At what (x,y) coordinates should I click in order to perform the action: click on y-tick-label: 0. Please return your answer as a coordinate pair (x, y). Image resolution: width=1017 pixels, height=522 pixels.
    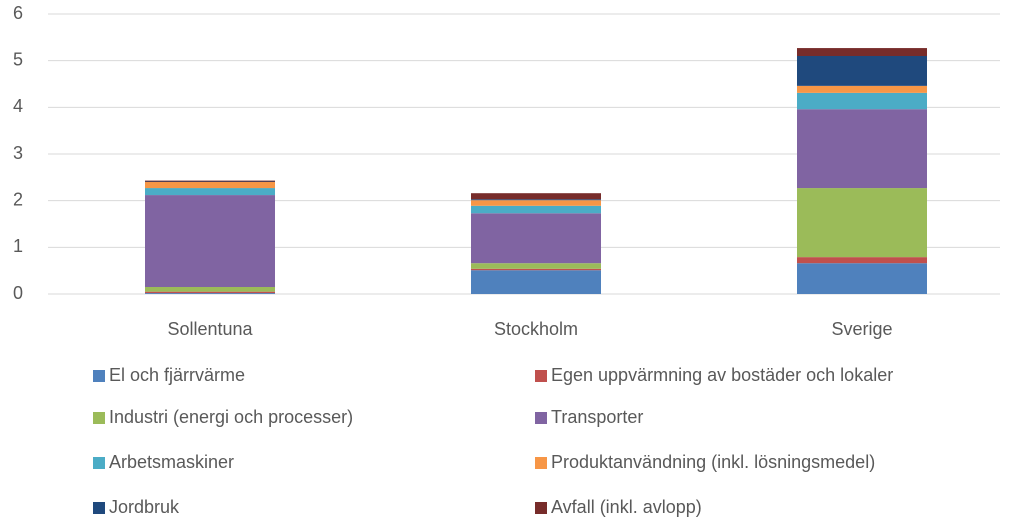
    Looking at the image, I should click on (18, 293).